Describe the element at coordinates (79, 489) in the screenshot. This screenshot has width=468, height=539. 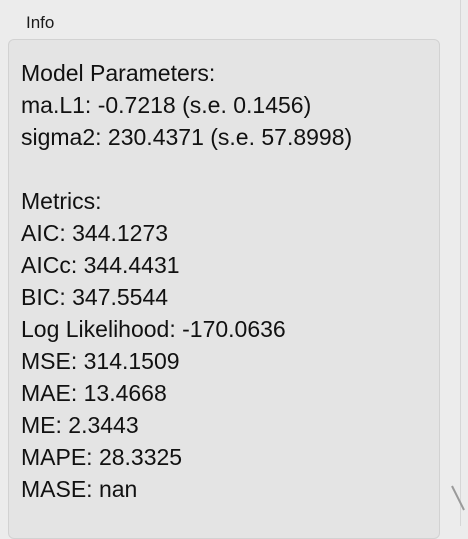
I see `text-line: MASE: nan` at that location.